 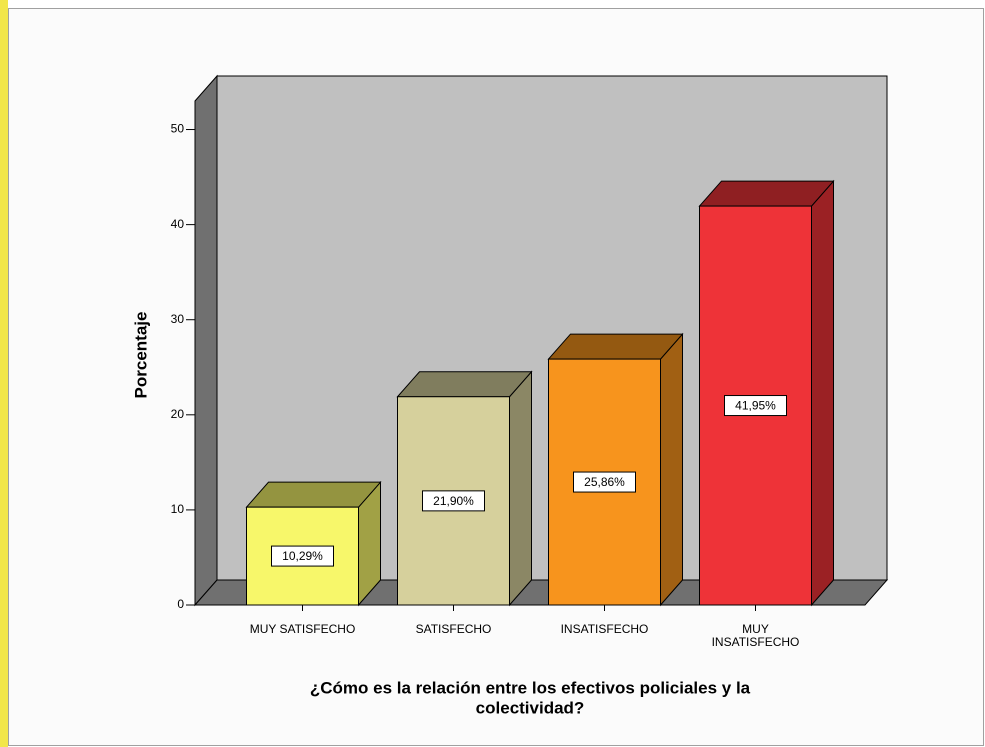 I want to click on value-label: 10,29%, so click(x=302, y=556).